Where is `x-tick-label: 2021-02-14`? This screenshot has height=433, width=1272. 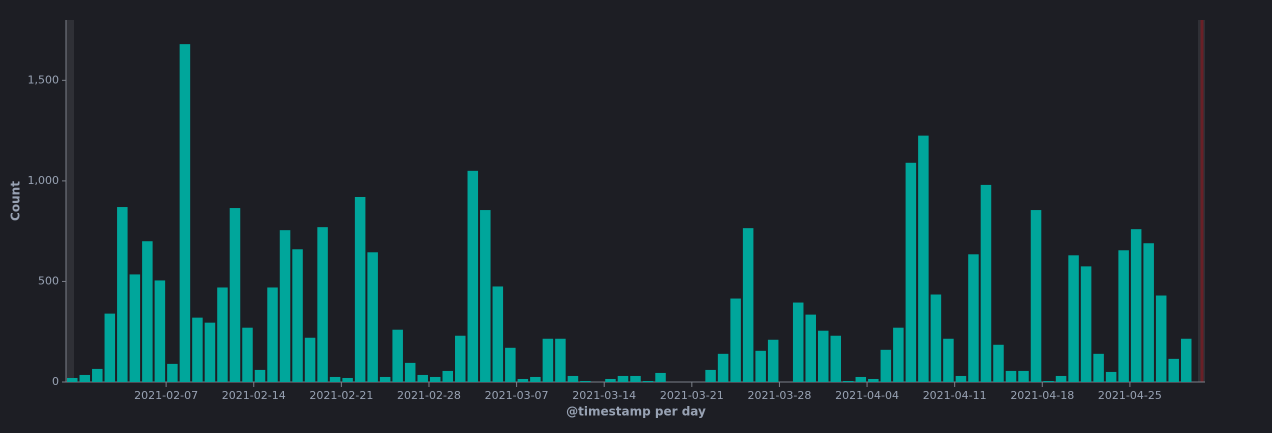 x-tick-label: 2021-02-14 is located at coordinates (254, 395).